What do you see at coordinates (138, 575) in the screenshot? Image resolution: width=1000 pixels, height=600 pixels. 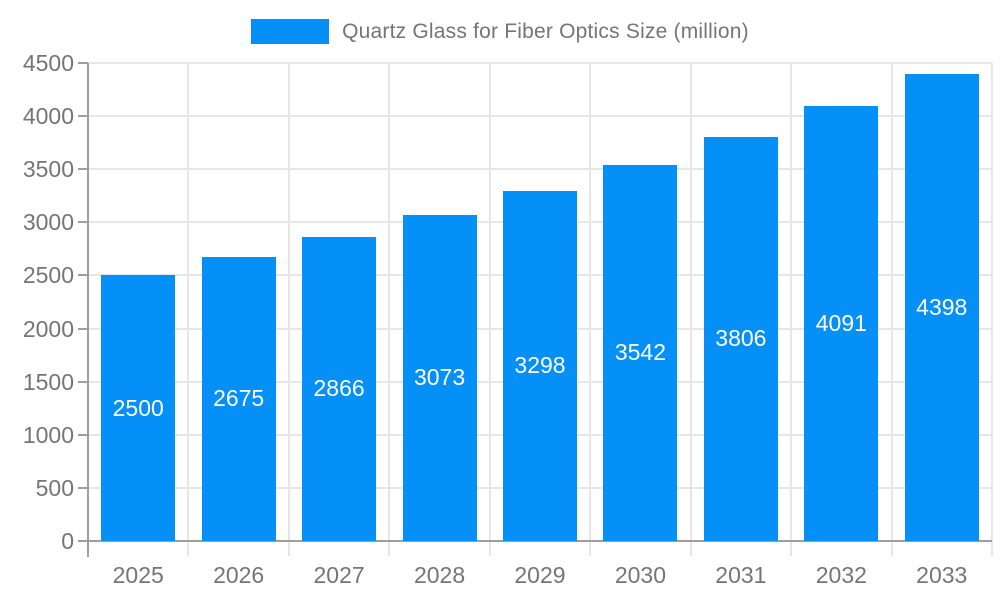 I see `x-axis-label: 2025` at bounding box center [138, 575].